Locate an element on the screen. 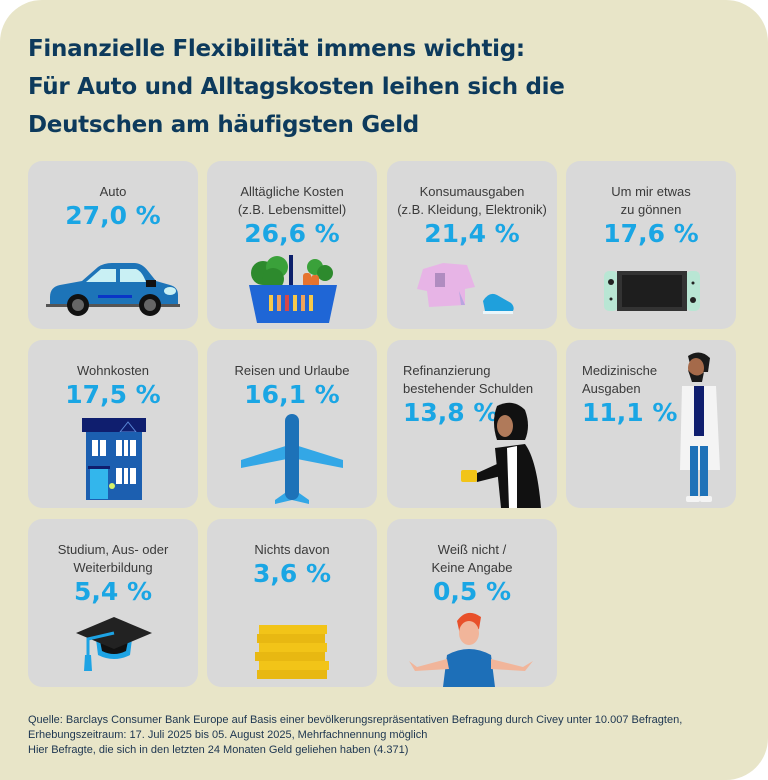 This screenshot has height=780, width=768. stat-value: 0,5 % is located at coordinates (472, 591).